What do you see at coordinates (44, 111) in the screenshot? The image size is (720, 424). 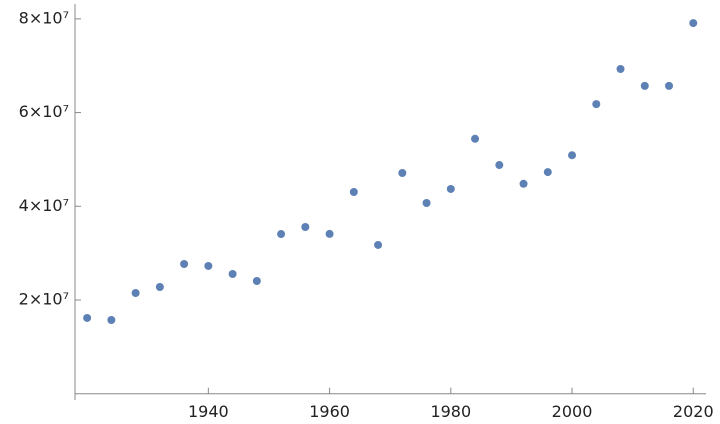 I see `y-tick-label: 6×10⁷` at bounding box center [44, 111].